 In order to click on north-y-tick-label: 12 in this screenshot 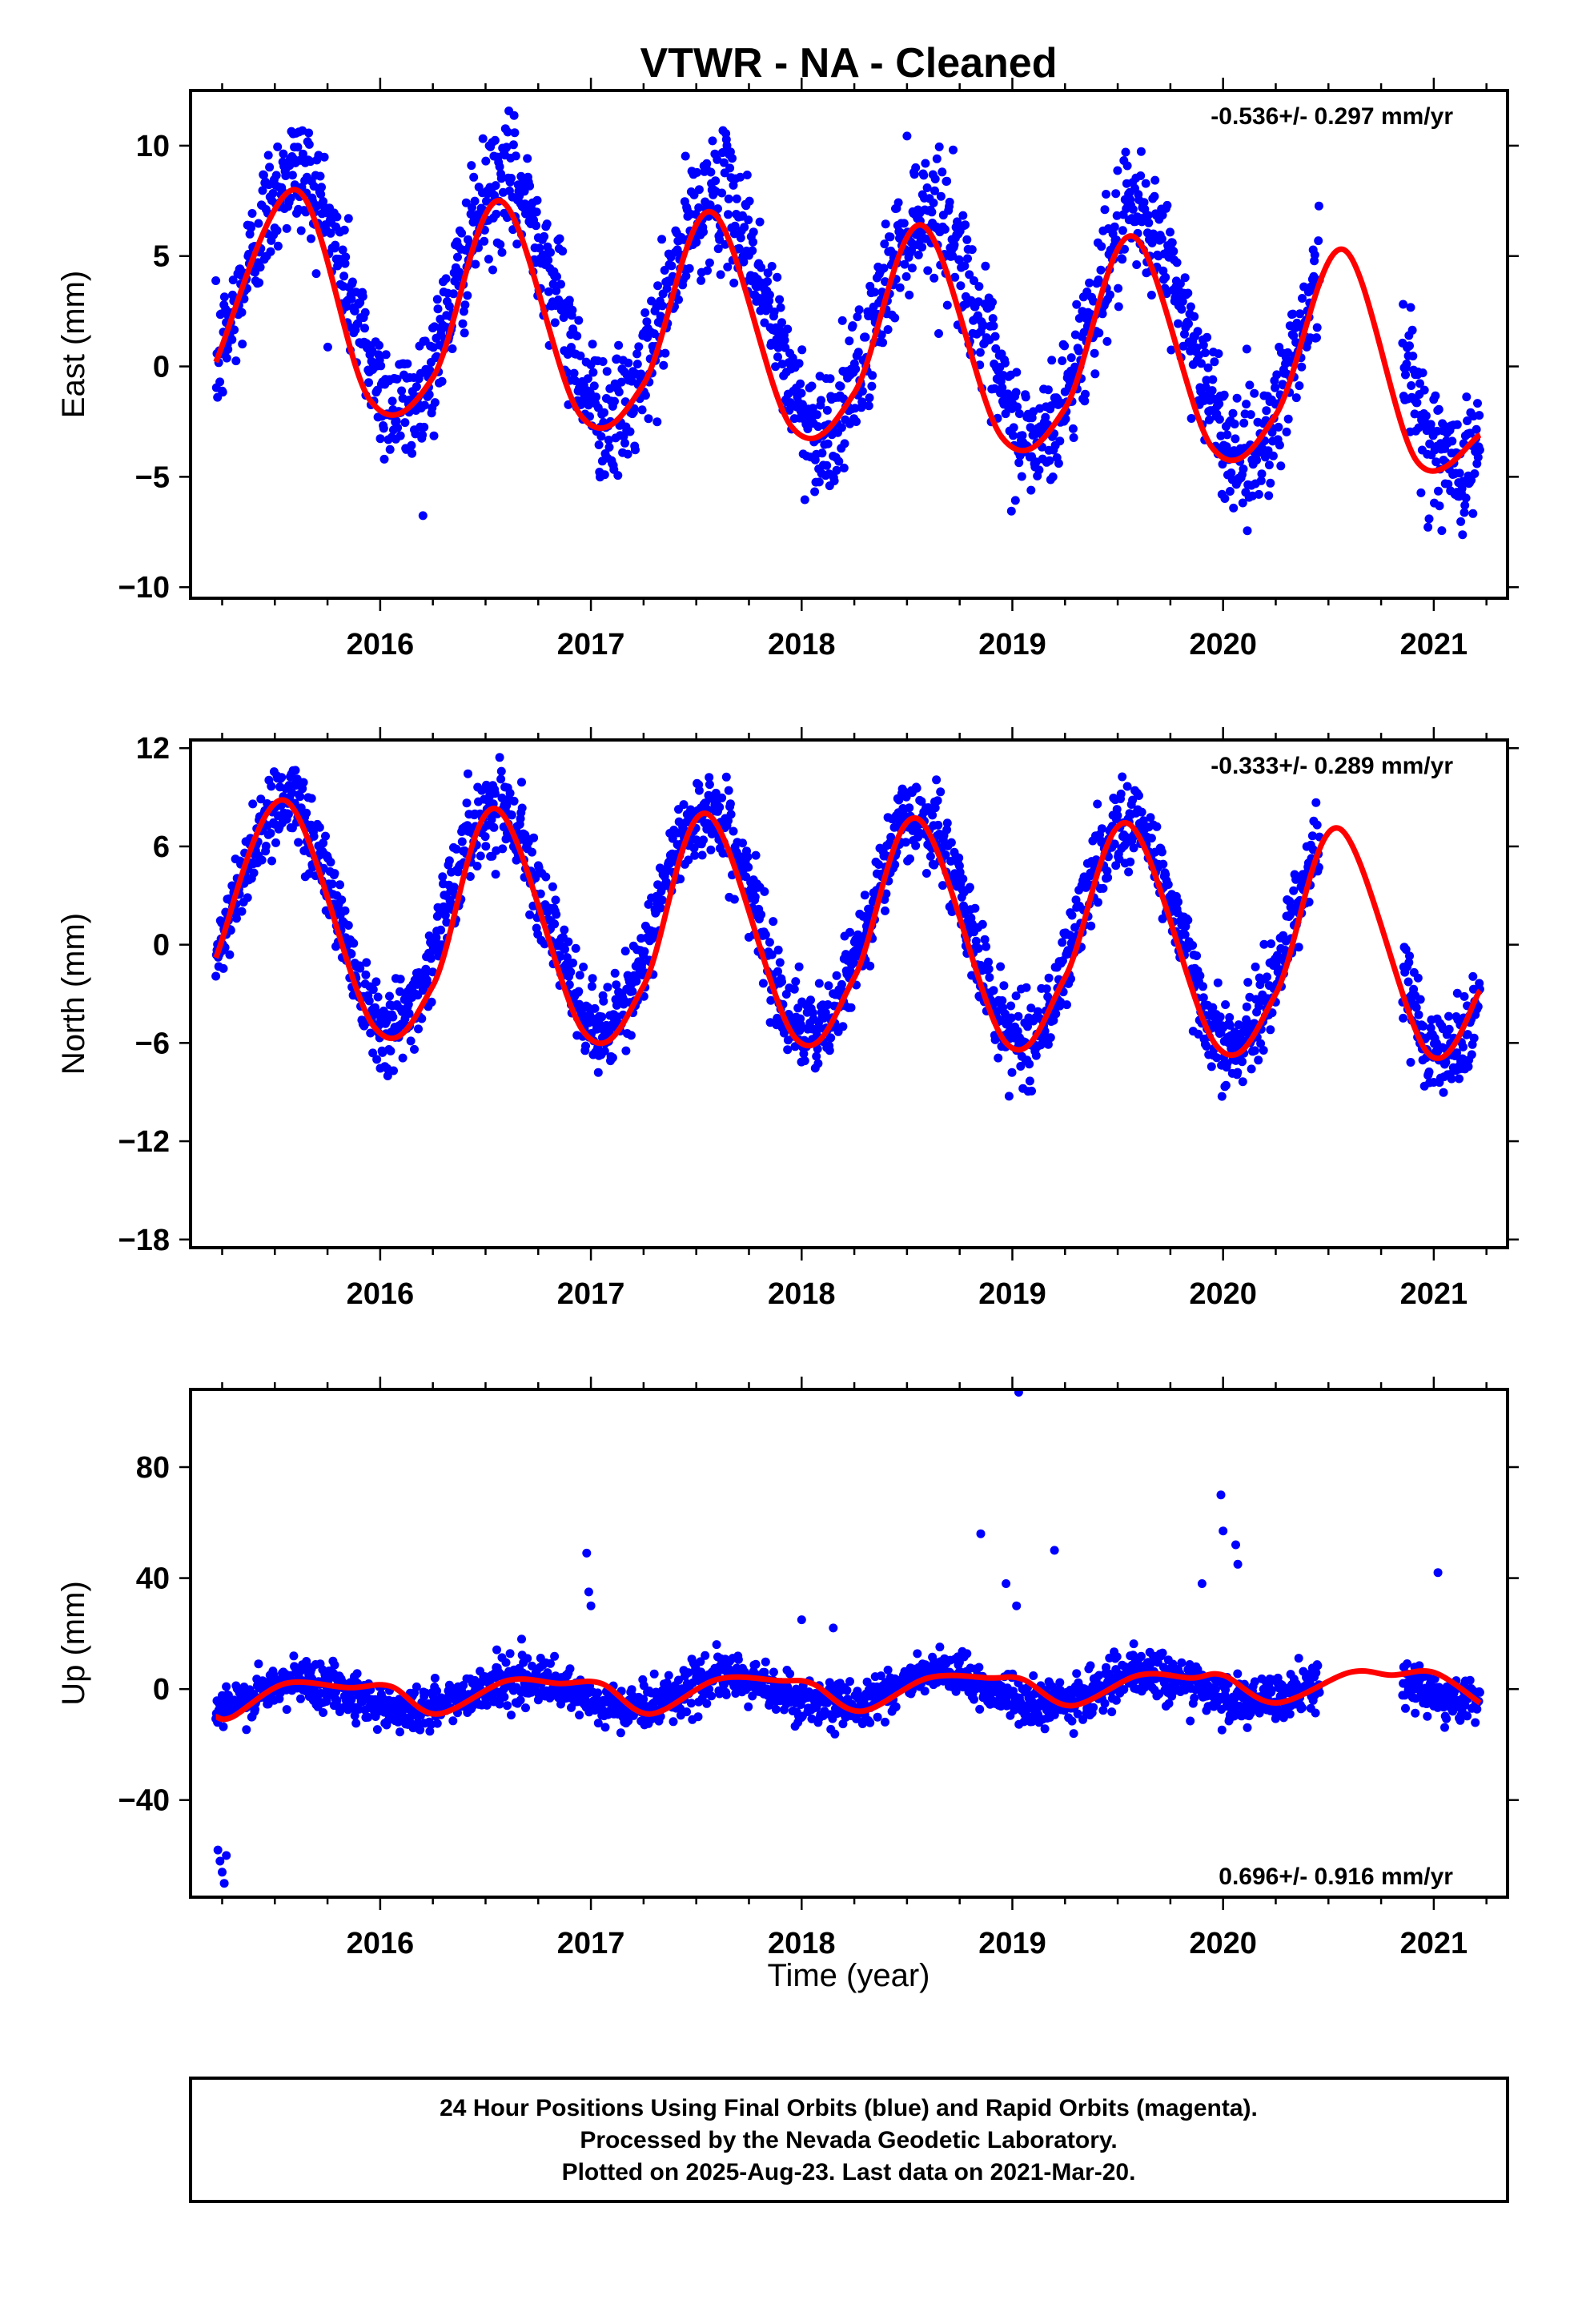, I will do `click(153, 749)`.